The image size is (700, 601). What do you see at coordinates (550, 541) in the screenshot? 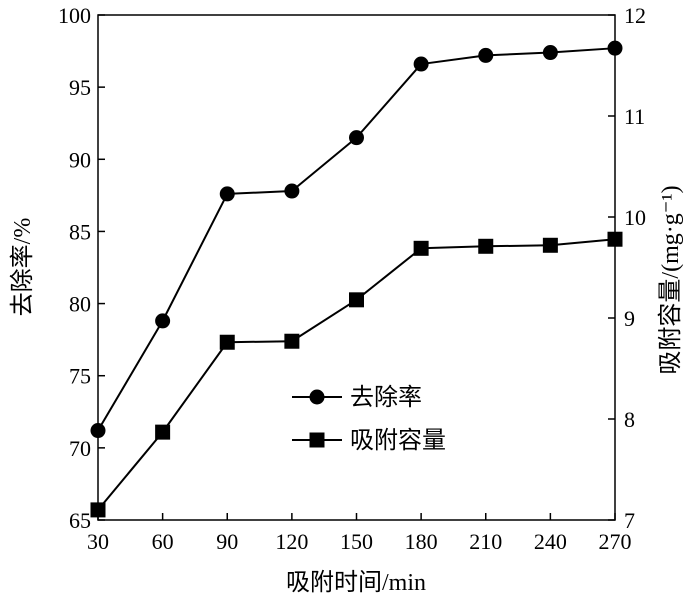
I see `x-tick-label: 240` at bounding box center [550, 541].